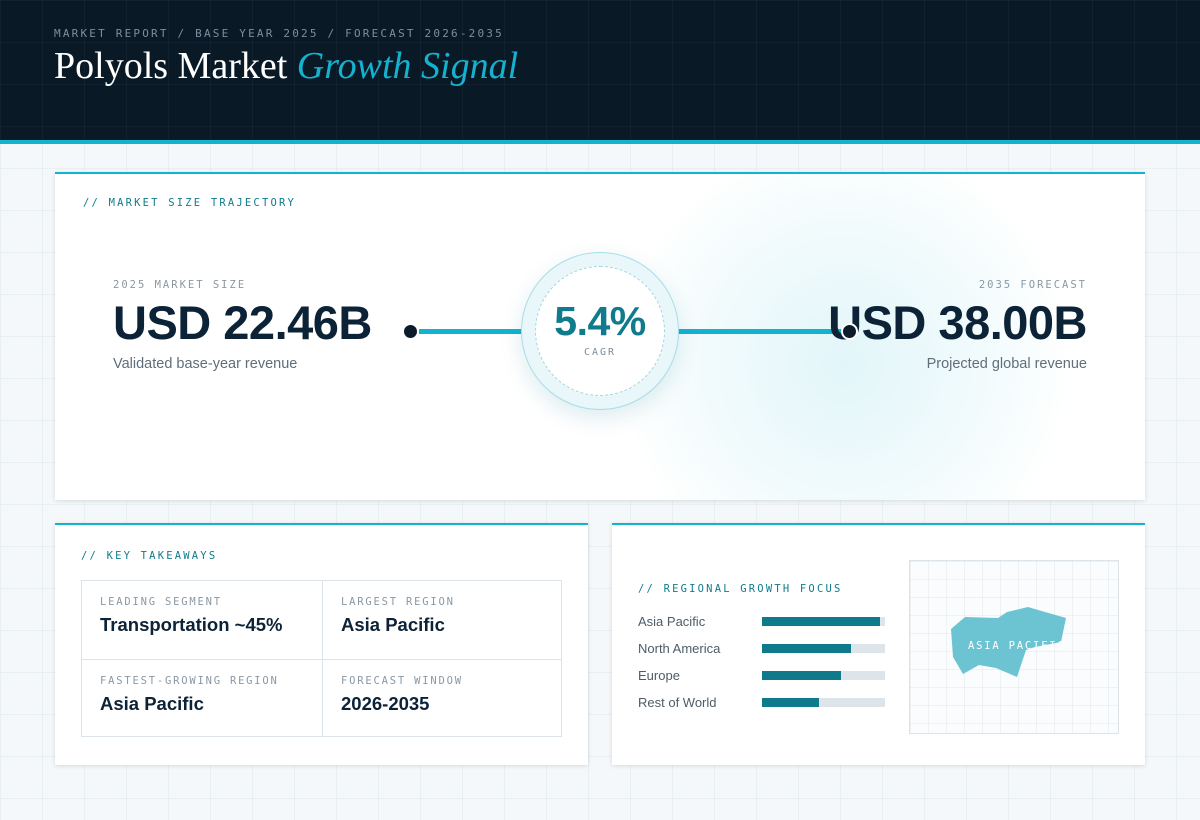 This screenshot has height=820, width=1200. Describe the element at coordinates (242, 322) in the screenshot. I see `base-year-value: USD 22.46B` at that location.